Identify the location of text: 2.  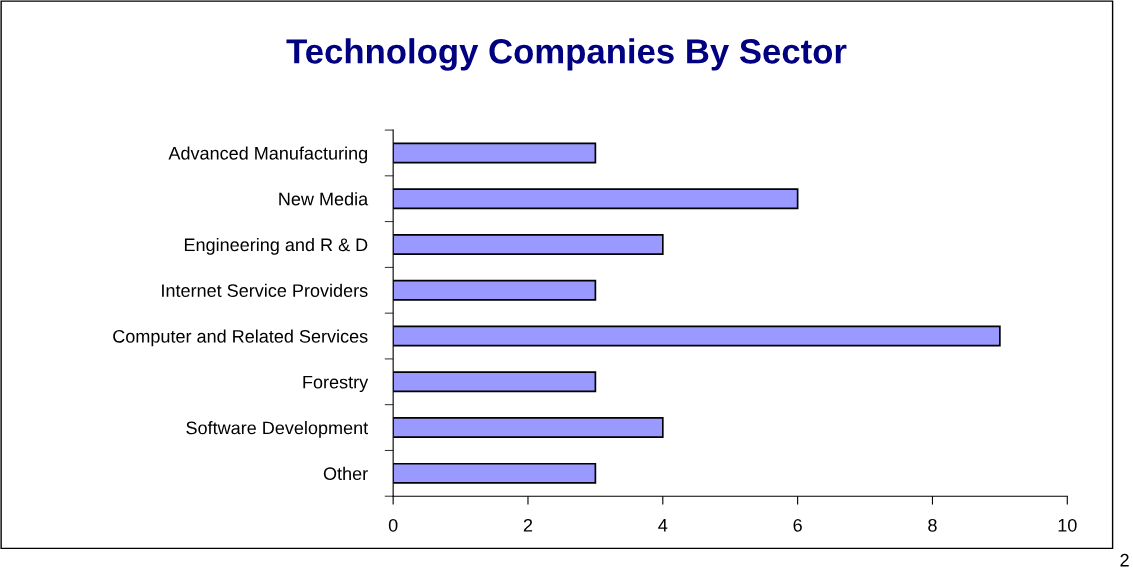
(1124, 560).